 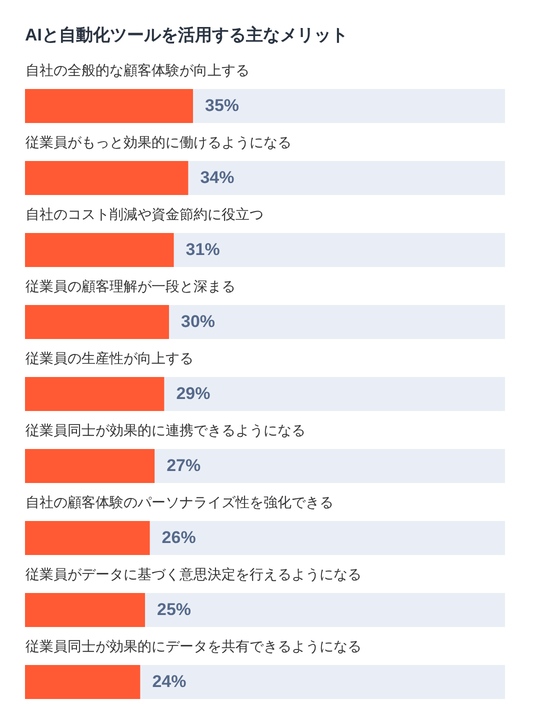 What do you see at coordinates (159, 142) in the screenshot?
I see `y-tick-label: 従業員がもっと効果的に働けるようになる` at bounding box center [159, 142].